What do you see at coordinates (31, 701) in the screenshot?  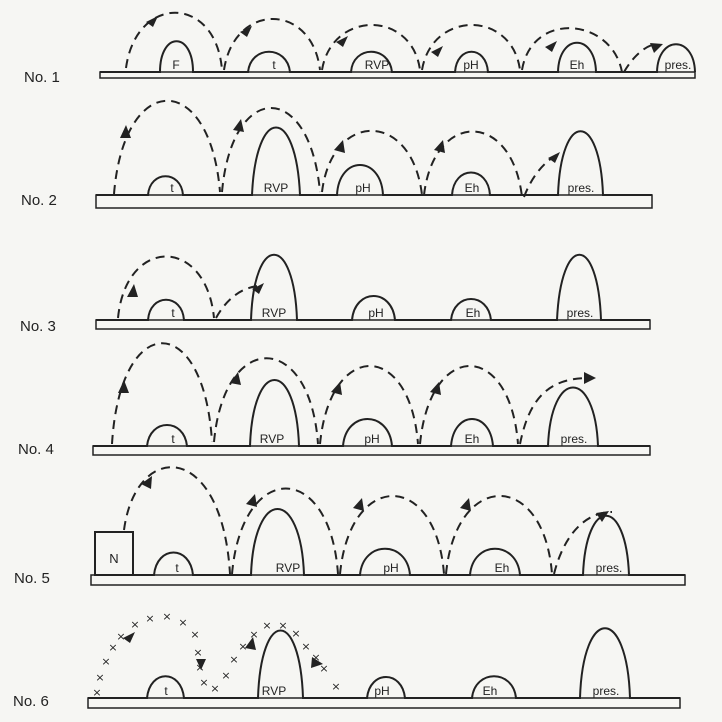 I see `row-label: No. 6` at bounding box center [31, 701].